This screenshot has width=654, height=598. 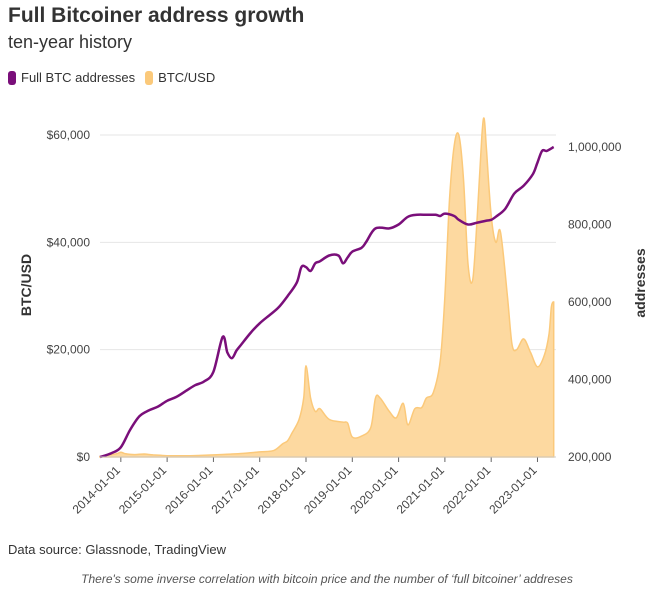 I want to click on y-left-tick-label: $40,000, so click(x=69, y=242).